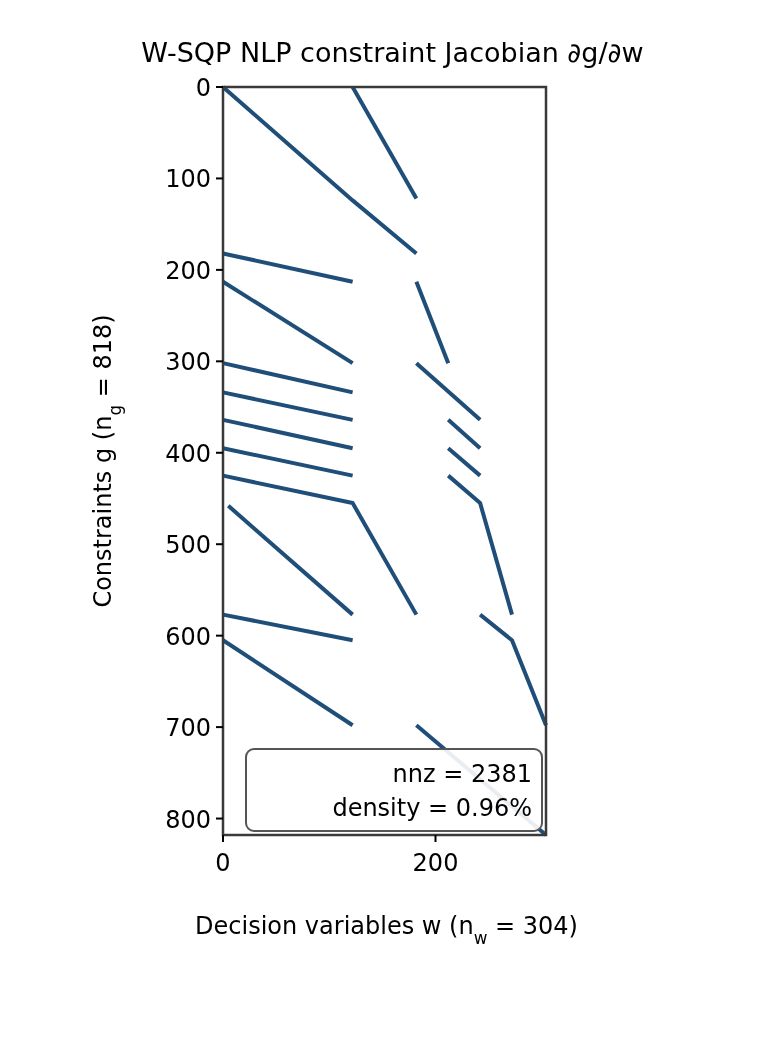  What do you see at coordinates (462, 774) in the screenshot?
I see `annotation: nnz = 2381` at bounding box center [462, 774].